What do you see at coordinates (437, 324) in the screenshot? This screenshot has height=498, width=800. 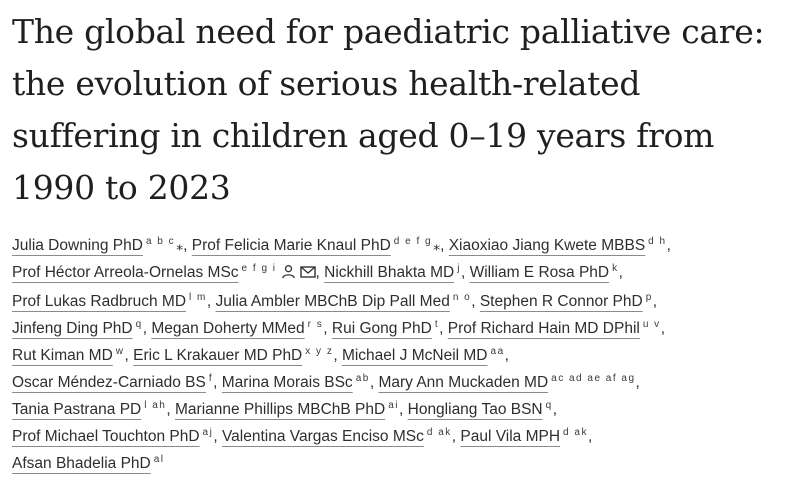 I see `affiliation-superscript: t` at bounding box center [437, 324].